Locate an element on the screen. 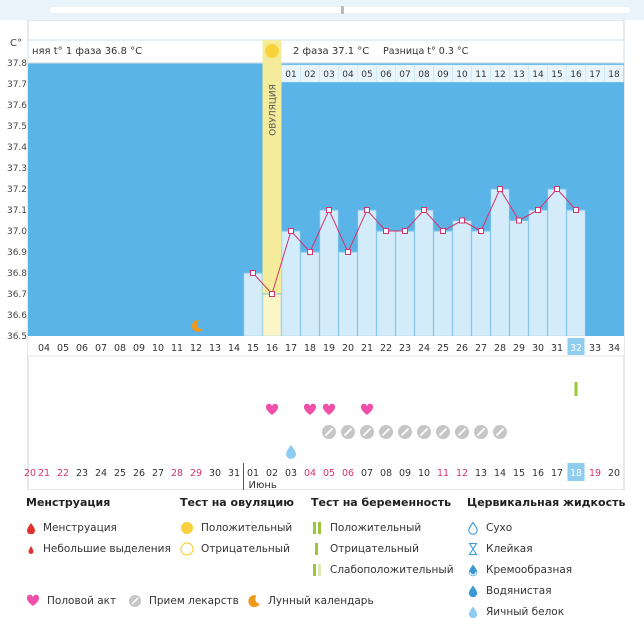  fluid-marker is located at coordinates (291, 452).